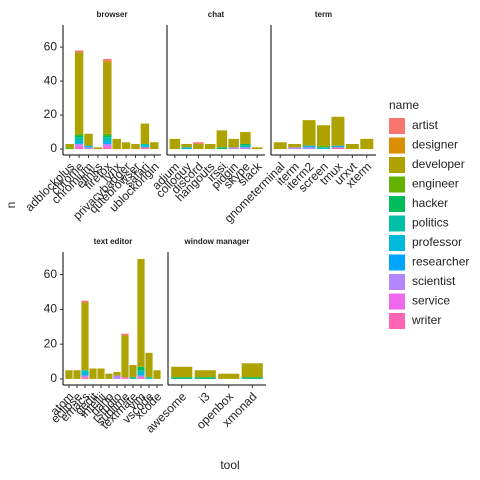  I want to click on legend-label: designer, so click(435, 145).